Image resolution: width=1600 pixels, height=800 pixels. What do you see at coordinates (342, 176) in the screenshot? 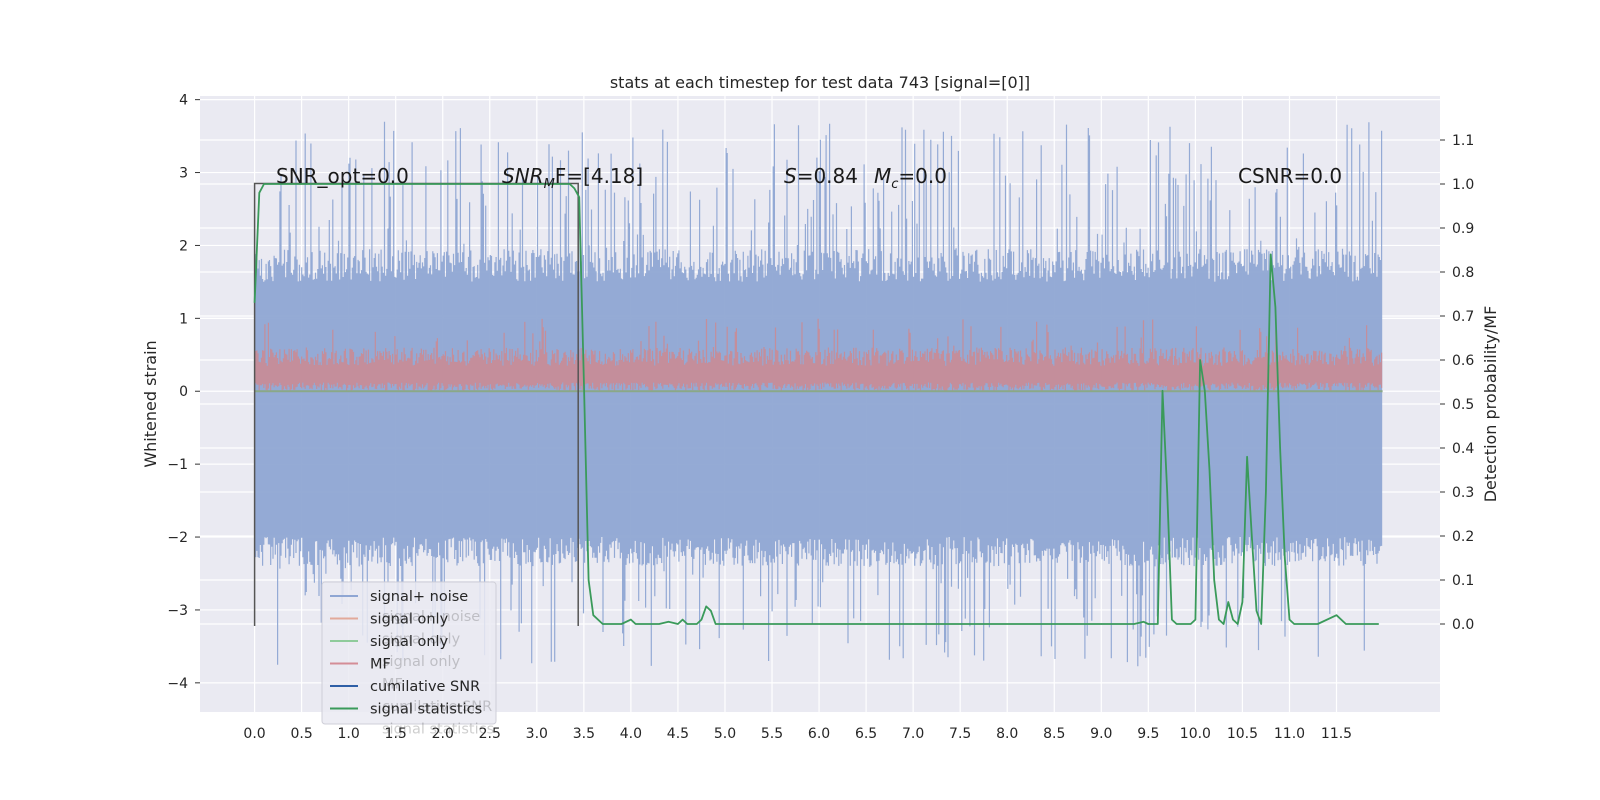
I see `annotation-snr-opt: SNR_opt=0.0` at bounding box center [342, 176].